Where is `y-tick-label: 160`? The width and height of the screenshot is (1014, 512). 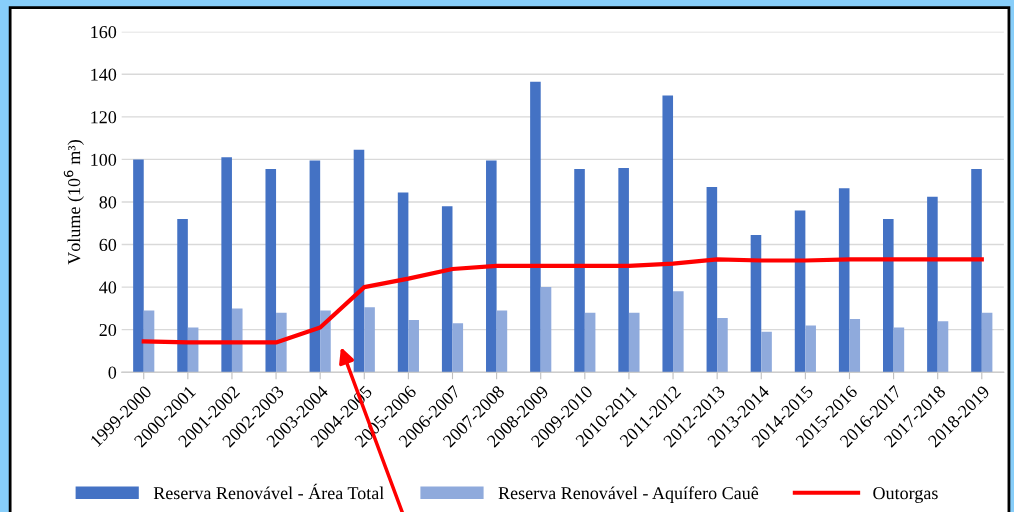
y-tick-label: 160 is located at coordinates (104, 32).